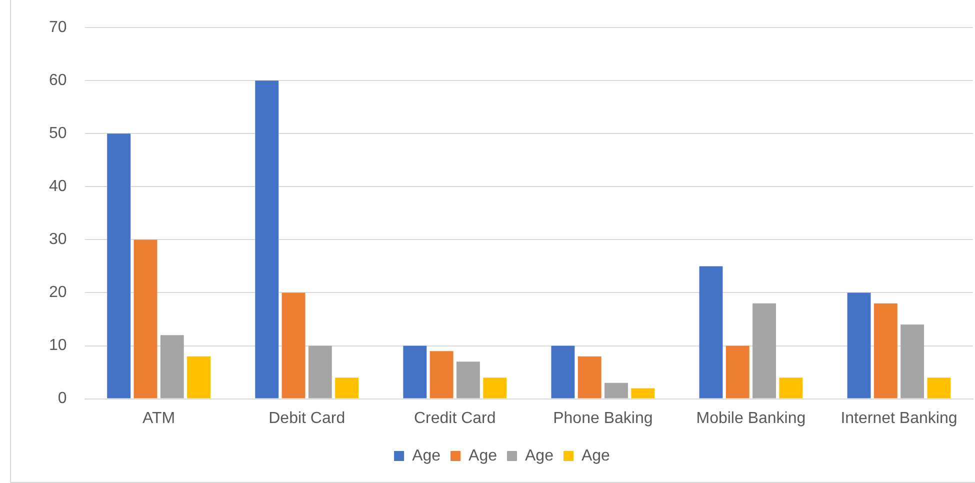 The height and width of the screenshot is (483, 975). Describe the element at coordinates (751, 418) in the screenshot. I see `x-tick-label: Mobile Banking` at that location.